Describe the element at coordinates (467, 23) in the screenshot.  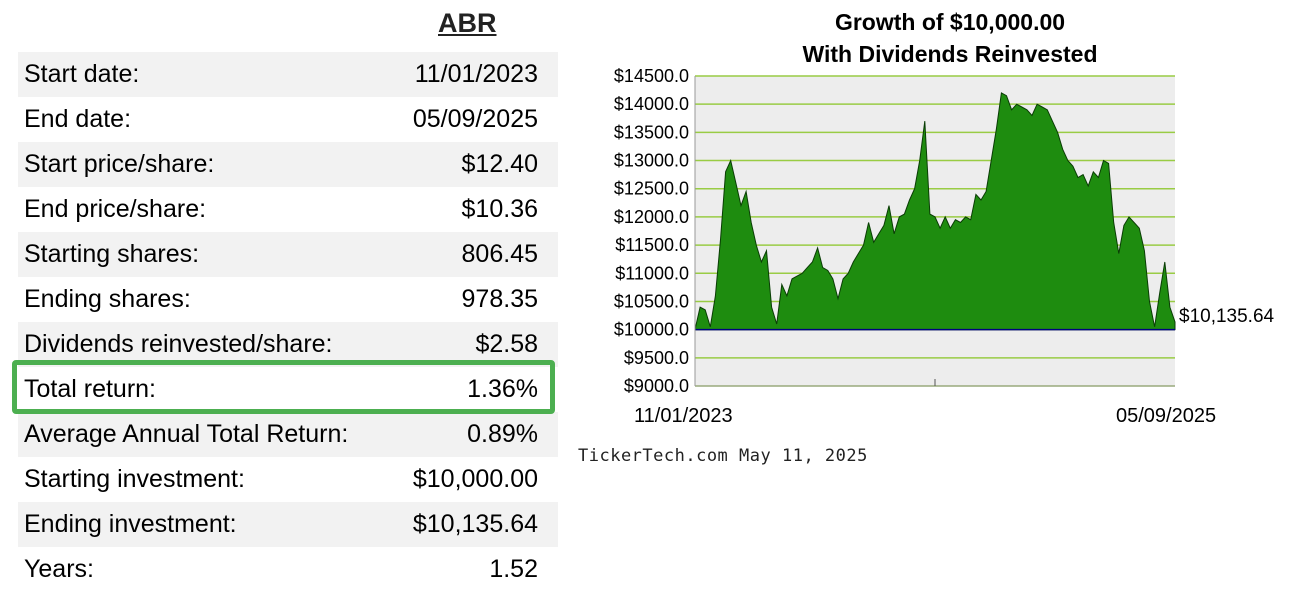
I see `ticker-link: ABR` at that location.